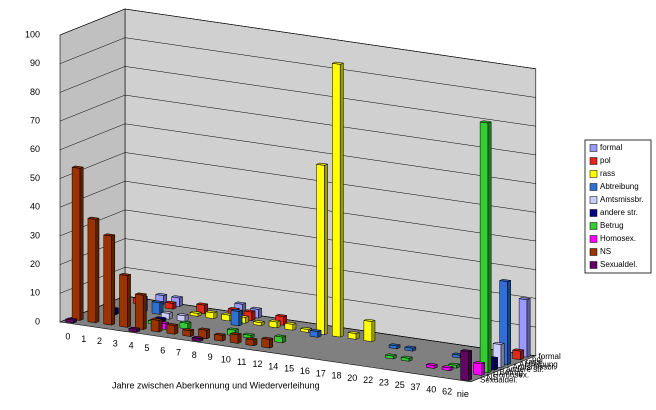 Image resolution: width=656 pixels, height=410 pixels. I want to click on x-tick-label: 17, so click(321, 373).